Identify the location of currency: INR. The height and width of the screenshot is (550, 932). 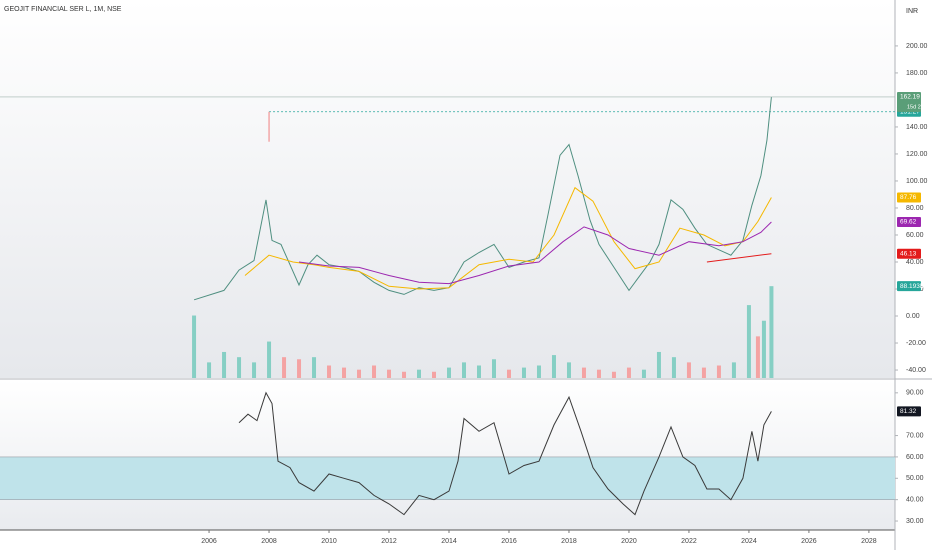
(912, 11).